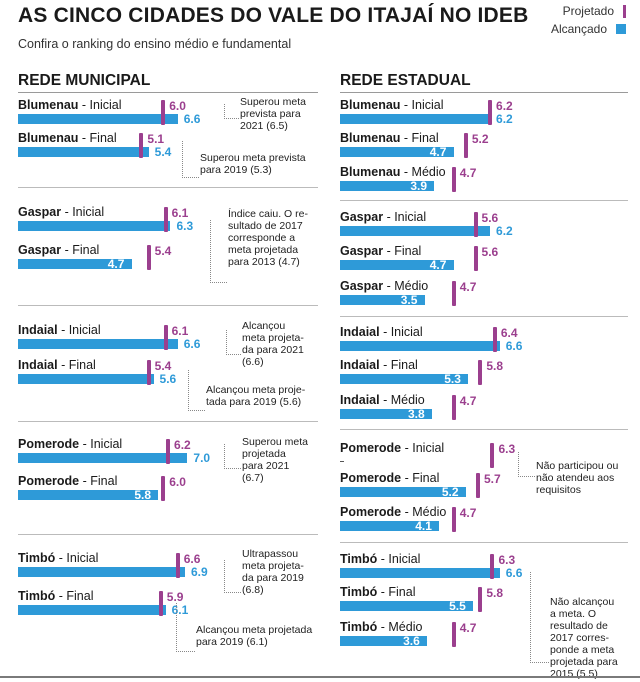 This screenshot has height=682, width=640. Describe the element at coordinates (507, 560) in the screenshot. I see `value-projected: 6.3` at that location.